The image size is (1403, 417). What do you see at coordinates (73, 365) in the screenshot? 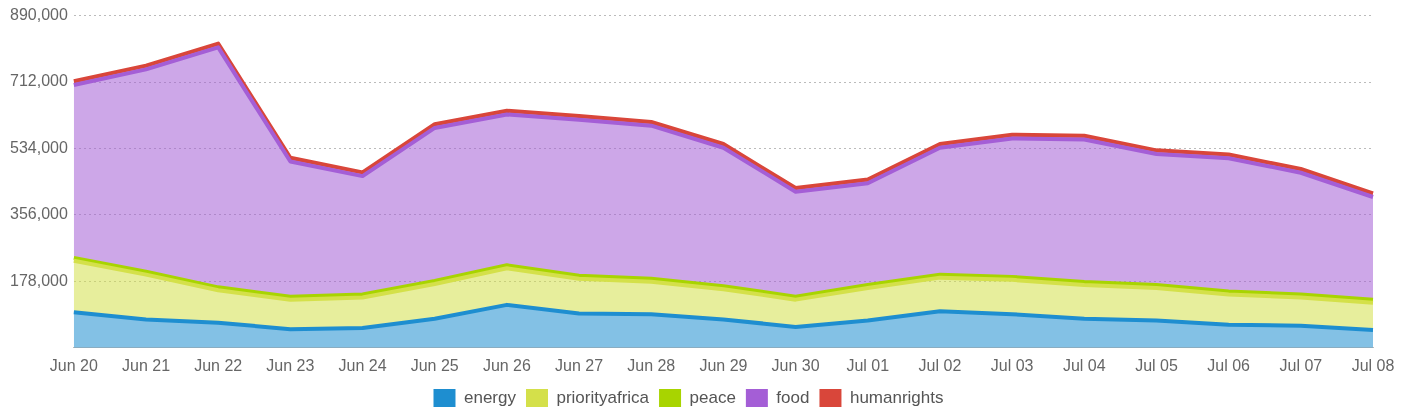
I see `x-tick-label: Jun 20` at bounding box center [73, 365].